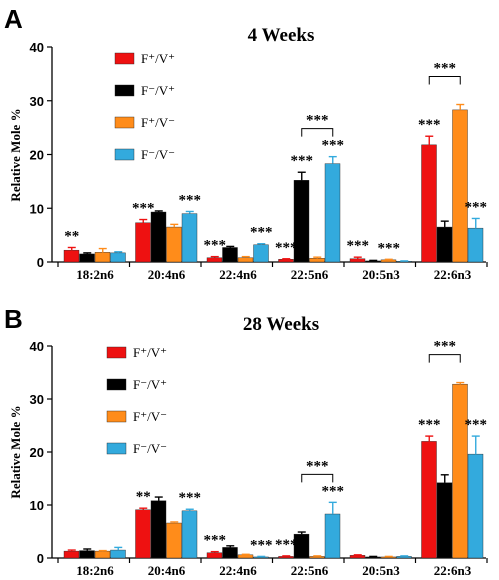 The height and width of the screenshot is (580, 499). Describe the element at coordinates (40, 558) in the screenshot. I see `panel-b-y-tick-label: 0` at that location.